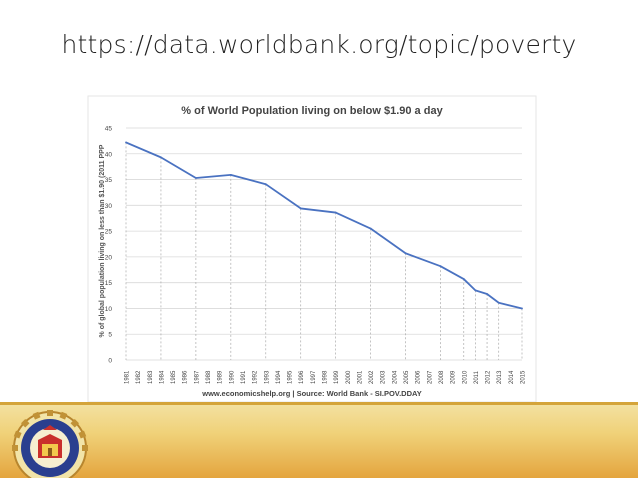 Image resolution: width=638 pixels, height=478 pixels. I want to click on y-tick-label: 30, so click(109, 206).